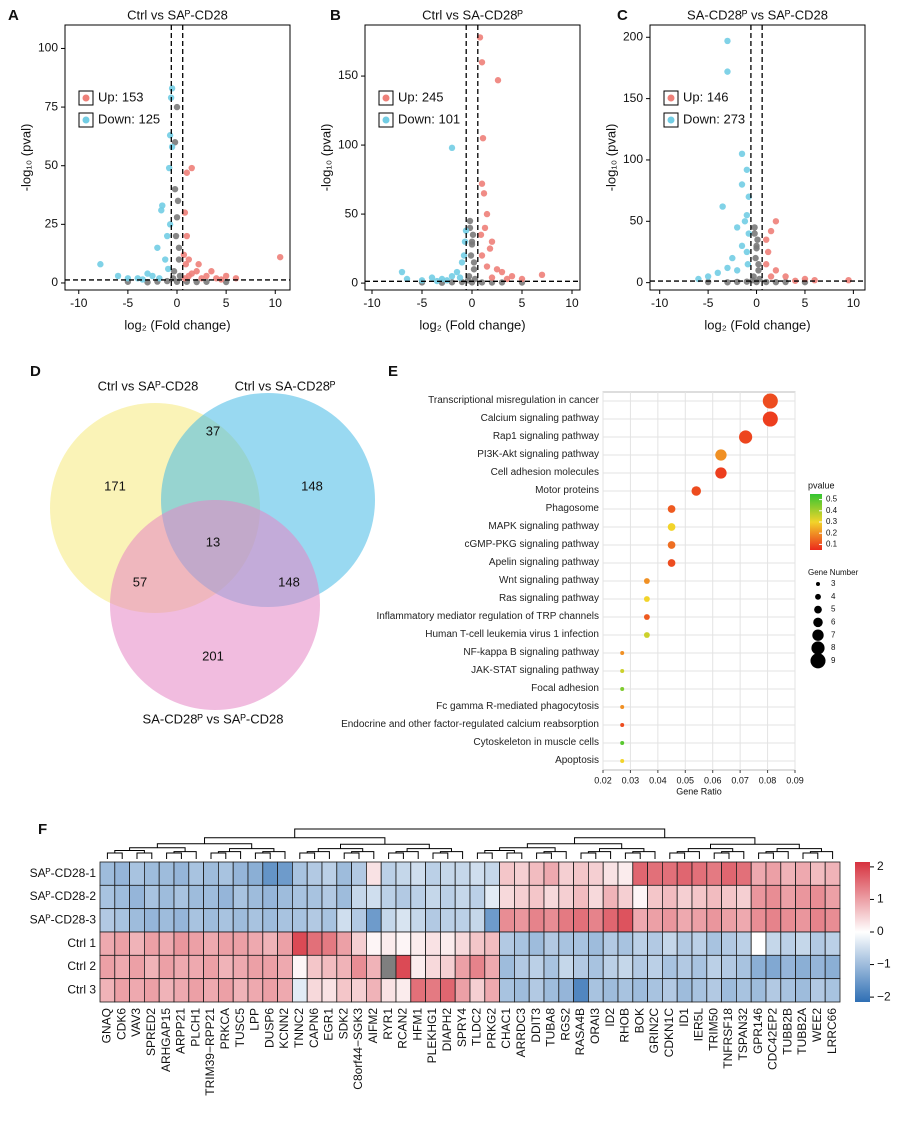 This screenshot has width=898, height=1125. I want to click on y-tick-label: 100, so click(48, 48).